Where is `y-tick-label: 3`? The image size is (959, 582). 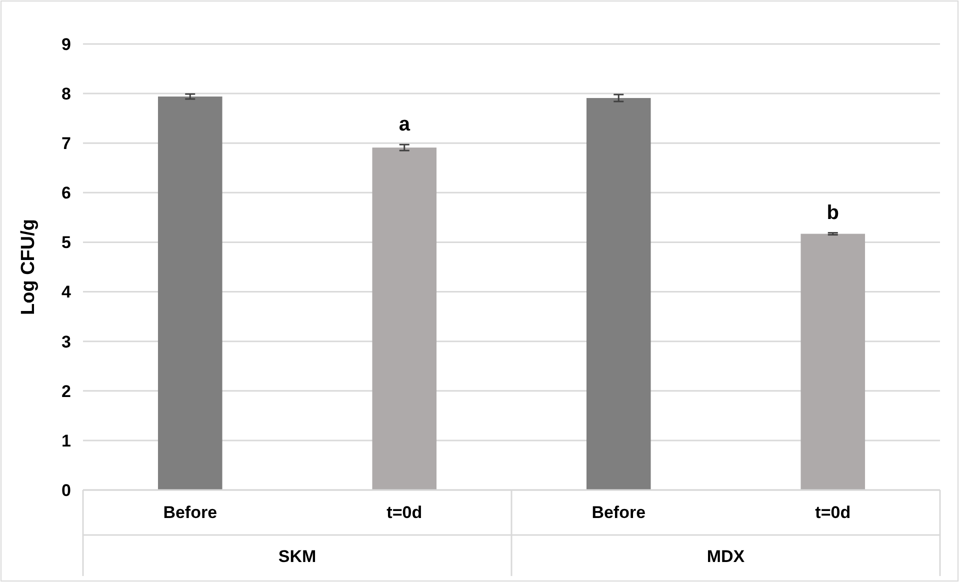
y-tick-label: 3 is located at coordinates (66, 342).